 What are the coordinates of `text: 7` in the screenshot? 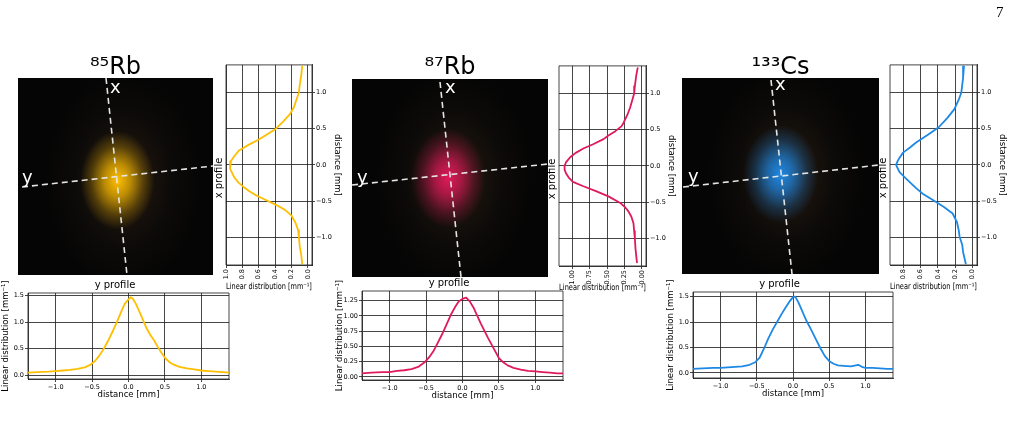 It's located at (1000, 12).